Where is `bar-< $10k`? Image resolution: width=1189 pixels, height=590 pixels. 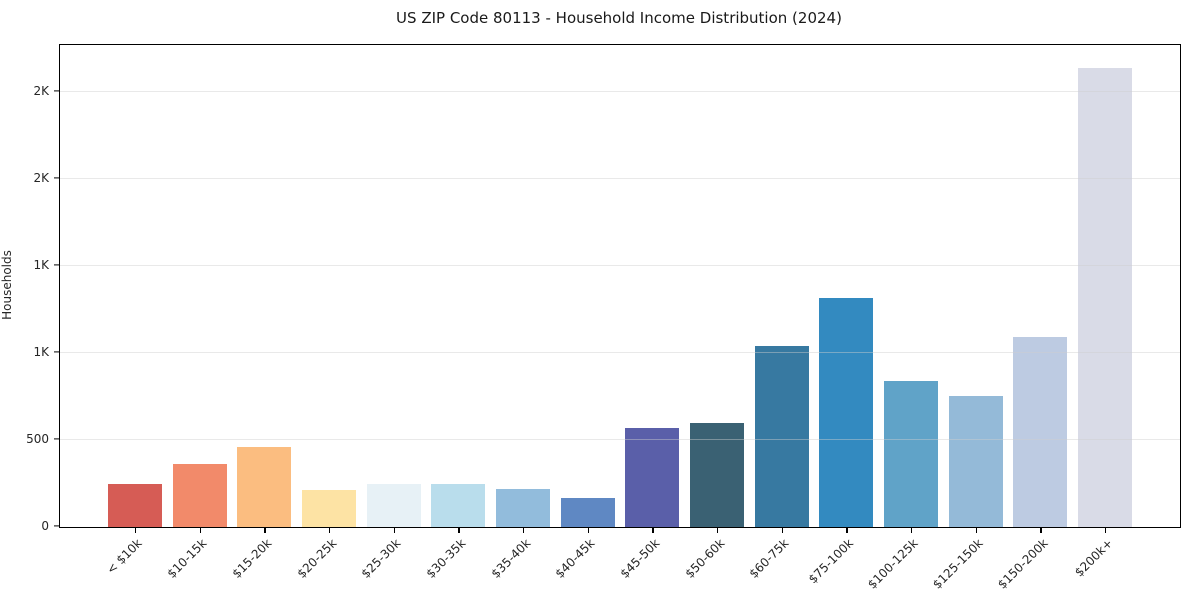
bar-< $10k is located at coordinates (135, 505).